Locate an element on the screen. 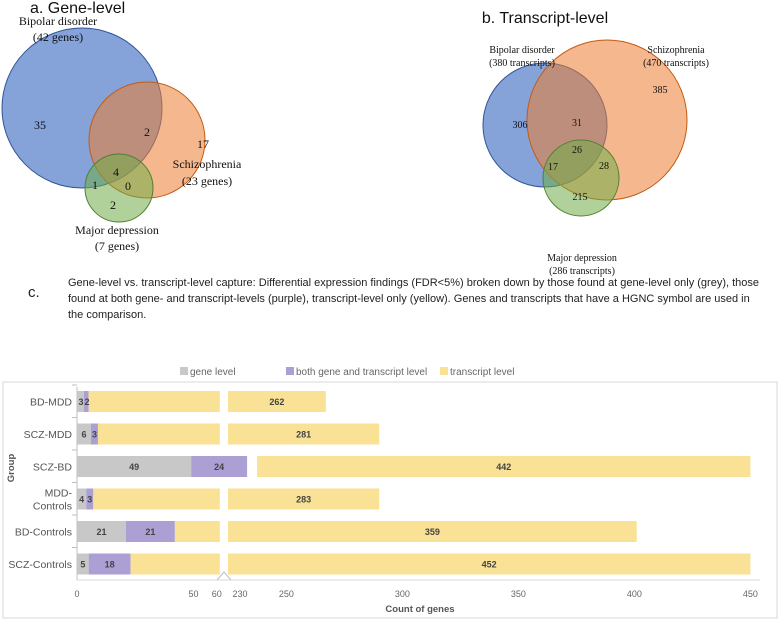 Image resolution: width=779 pixels, height=620 pixels. x-tick-label: 0 is located at coordinates (76, 594).